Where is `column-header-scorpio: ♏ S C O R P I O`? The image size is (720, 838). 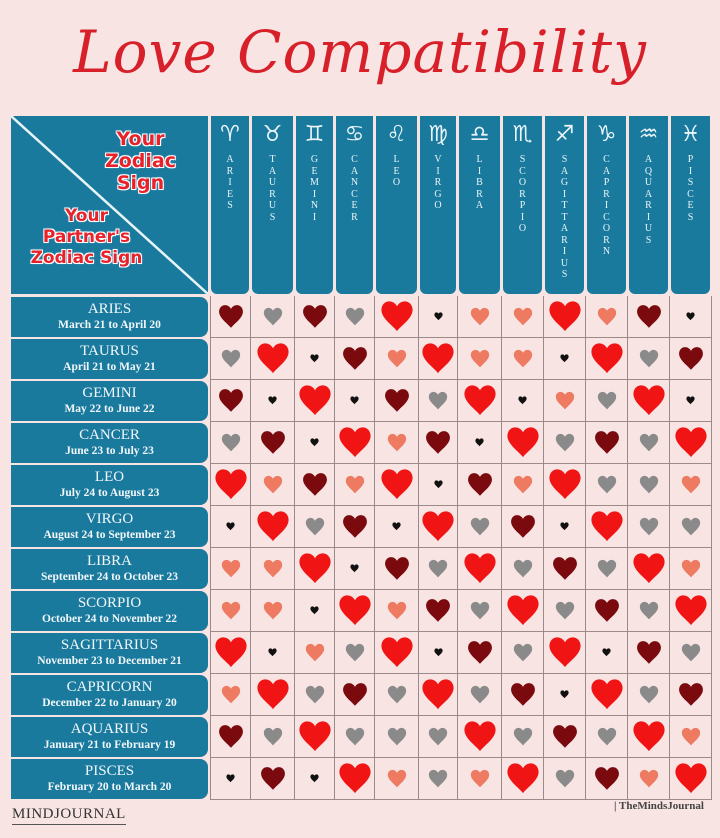
column-header-scorpio: ♏ S C O R P I O is located at coordinates (522, 205).